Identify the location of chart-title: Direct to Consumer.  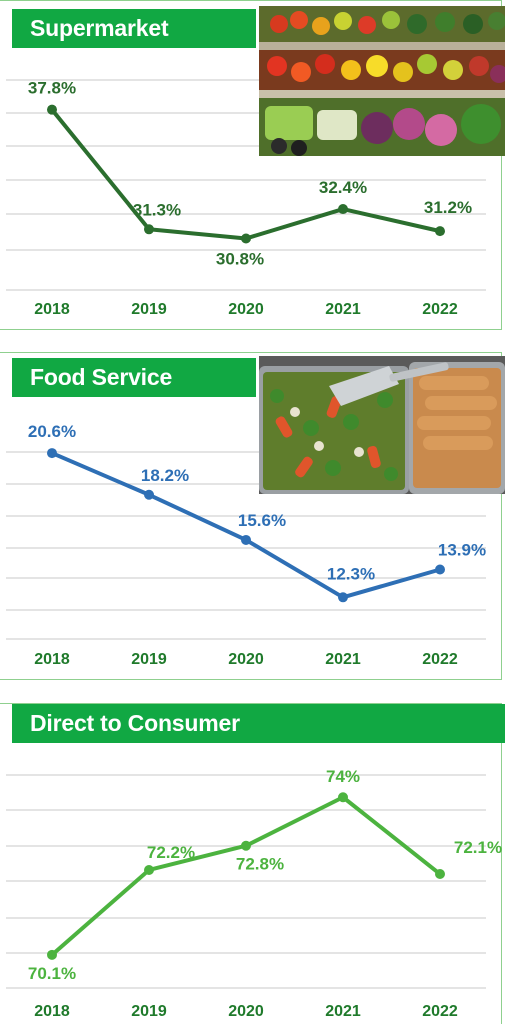
(258, 723).